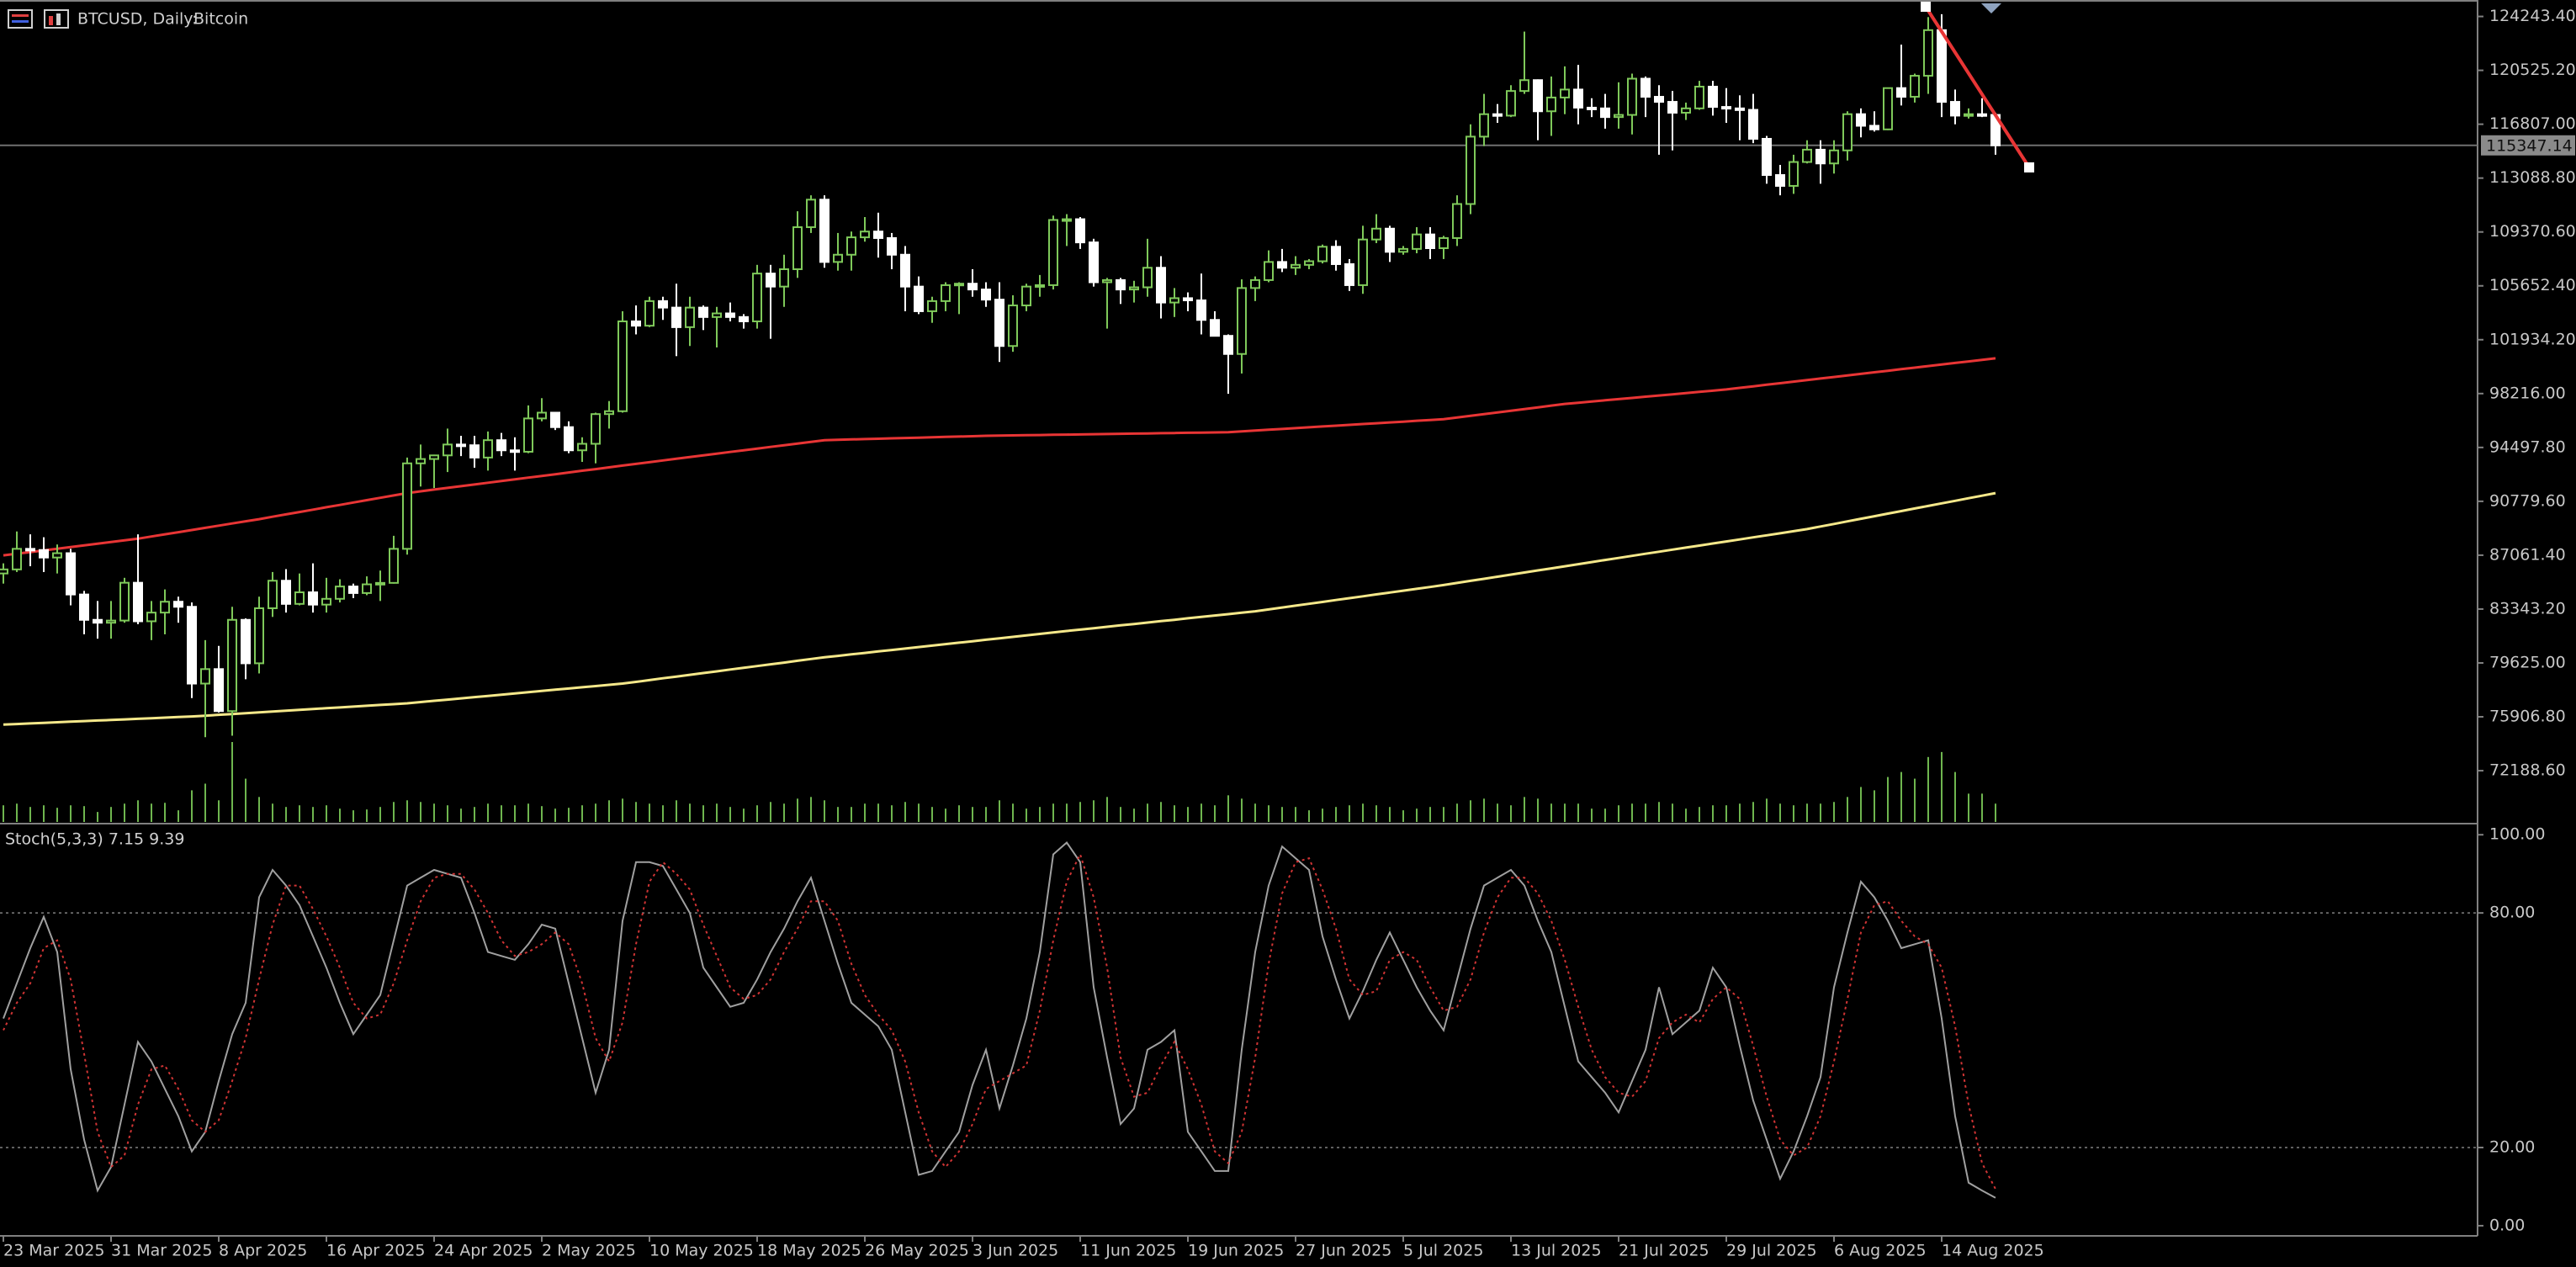 The height and width of the screenshot is (1267, 2576). Describe the element at coordinates (1991, 8) in the screenshot. I see `shift-marker` at that location.